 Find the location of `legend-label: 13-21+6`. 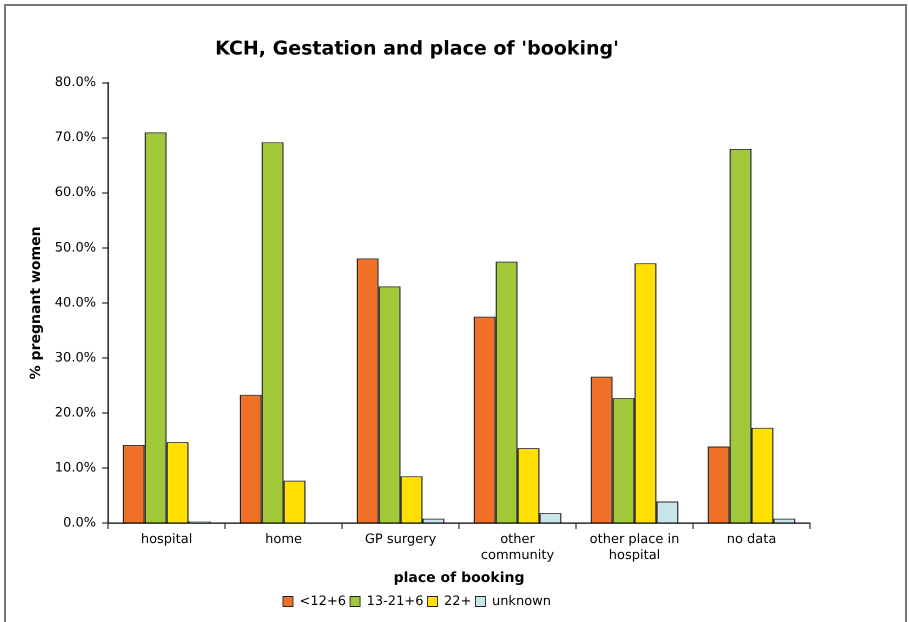

legend-label: 13-21+6 is located at coordinates (395, 601).